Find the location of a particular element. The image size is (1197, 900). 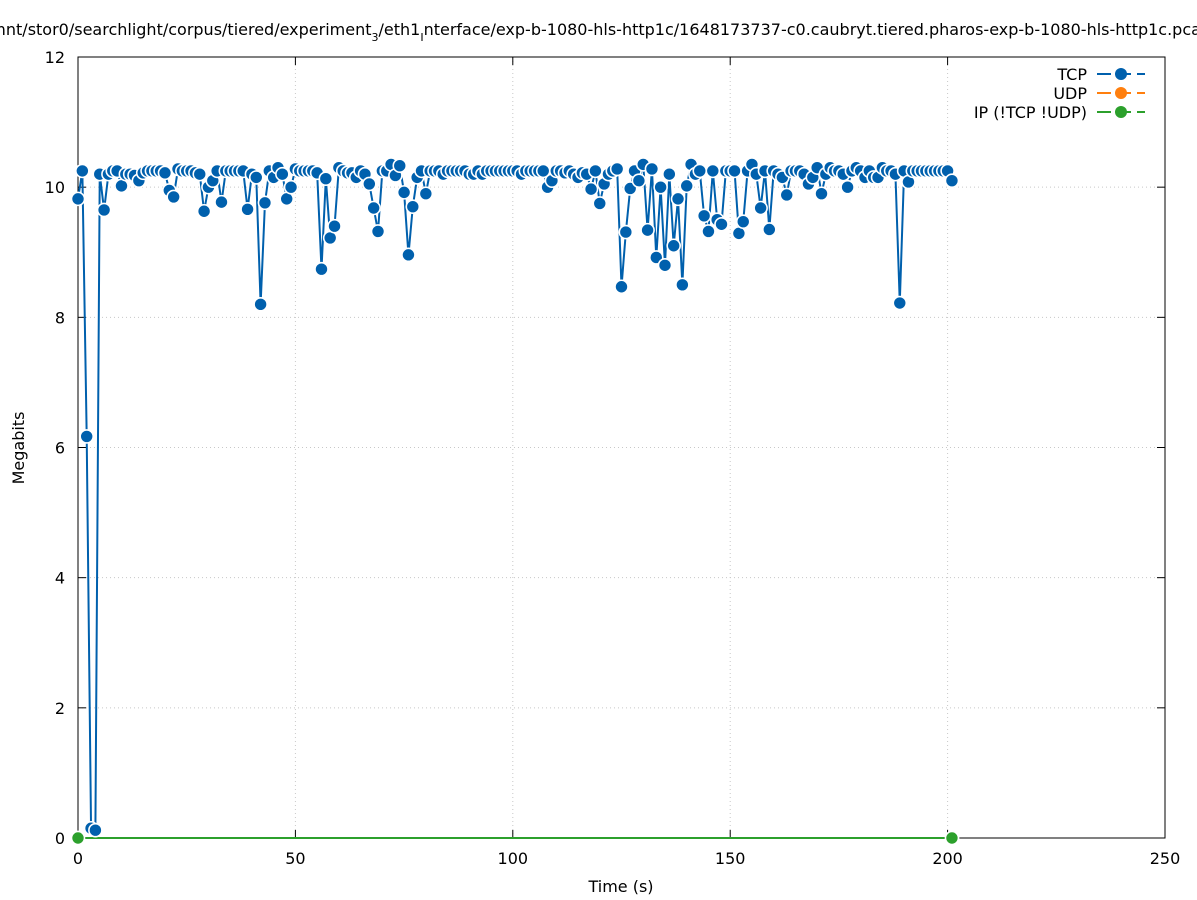

y-tick-label: 6 is located at coordinates (60, 448).